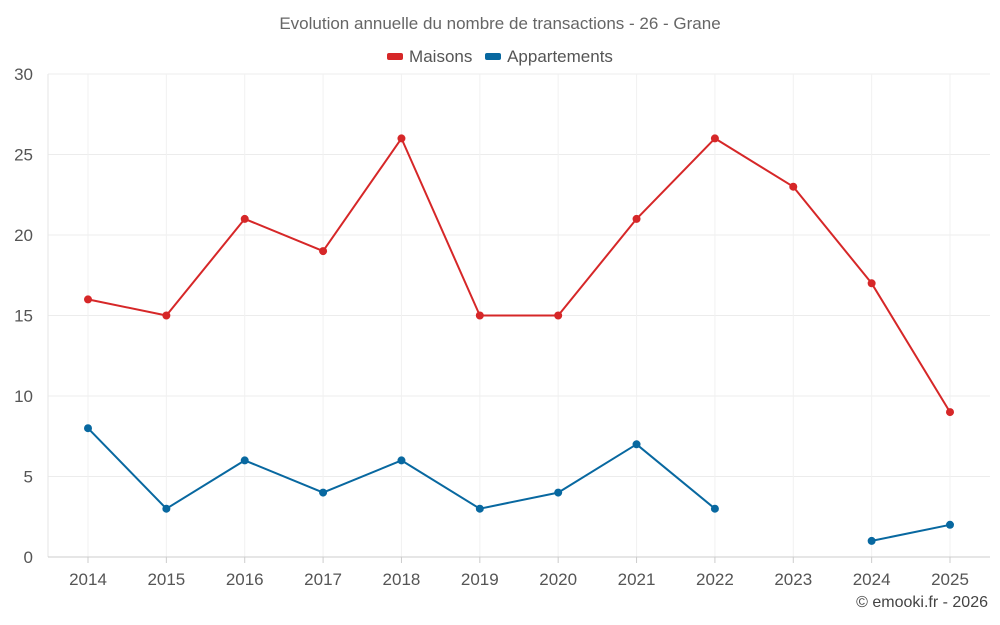 The width and height of the screenshot is (1000, 625). What do you see at coordinates (323, 492) in the screenshot?
I see `data-point-appartements-2017` at bounding box center [323, 492].